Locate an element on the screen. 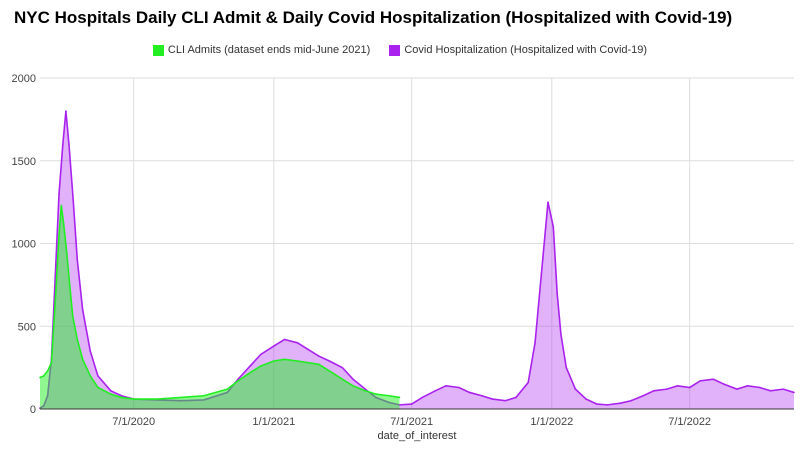 The height and width of the screenshot is (463, 800). x-tick-label: 1/1/2022 is located at coordinates (551, 422).